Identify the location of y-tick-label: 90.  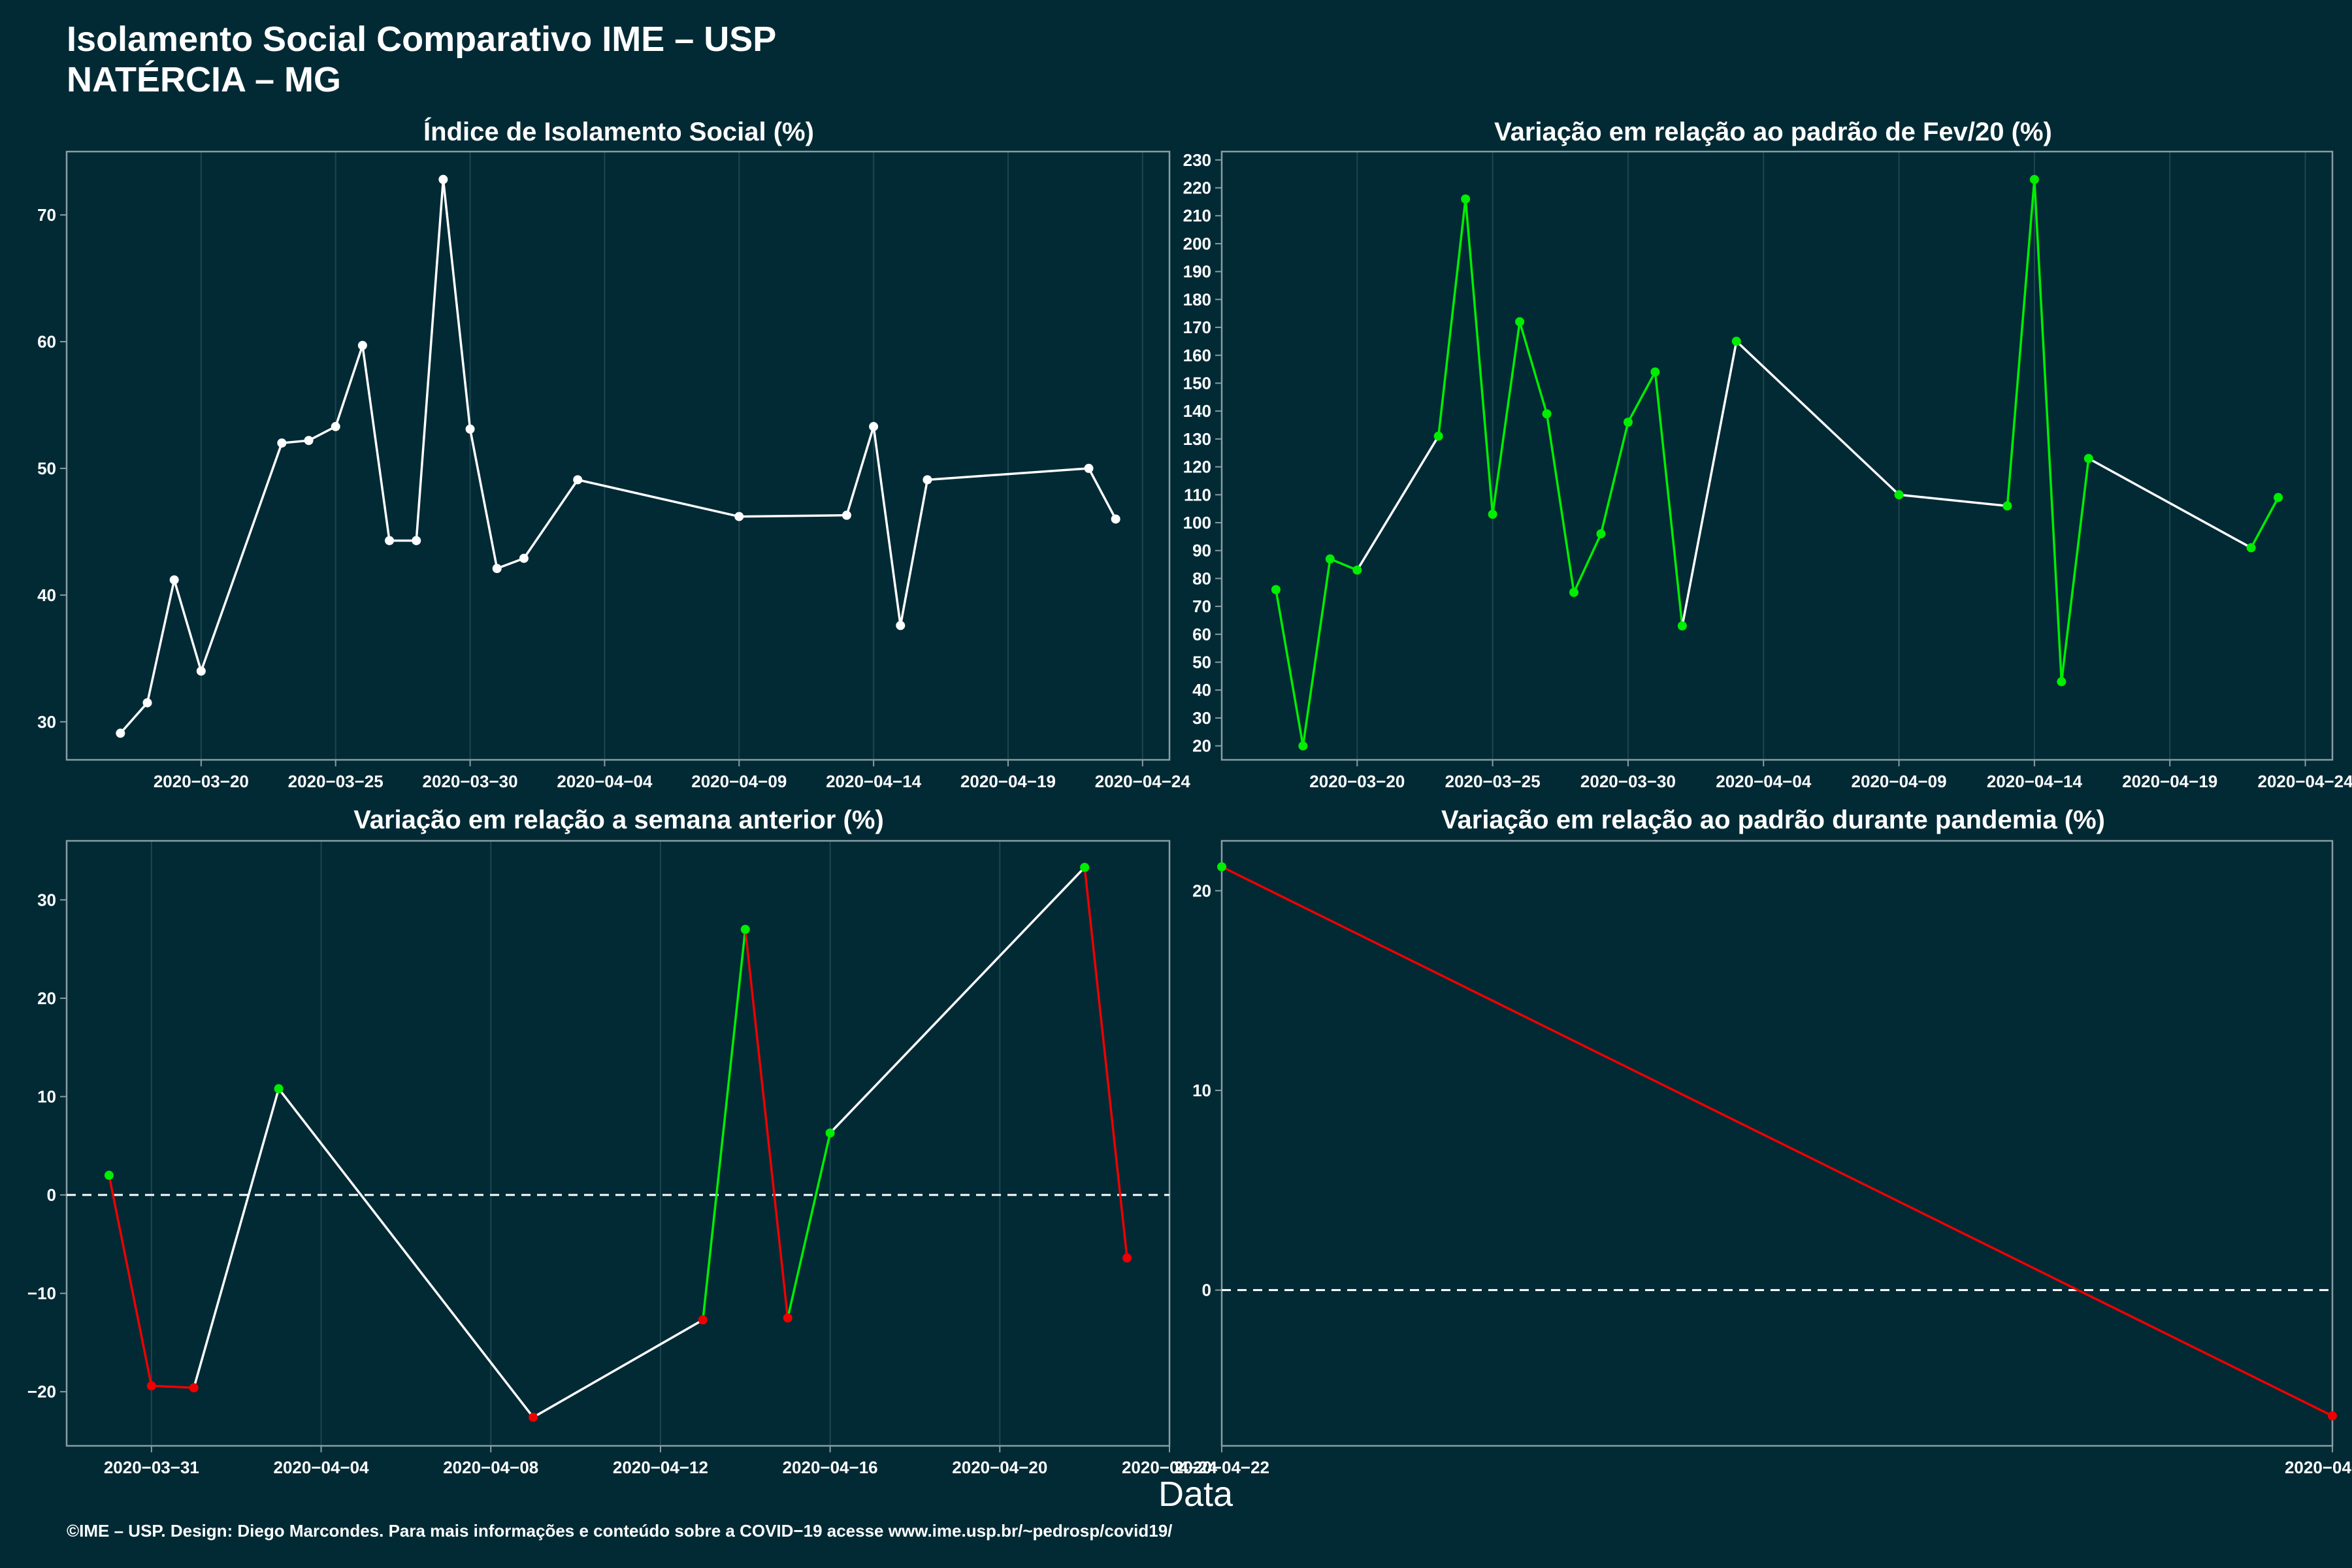
(1201, 551).